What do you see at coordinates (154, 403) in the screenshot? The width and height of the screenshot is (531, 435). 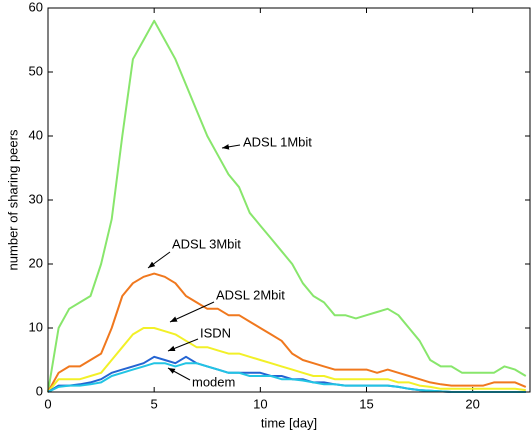 I see `x-tick-label: 5` at bounding box center [154, 403].